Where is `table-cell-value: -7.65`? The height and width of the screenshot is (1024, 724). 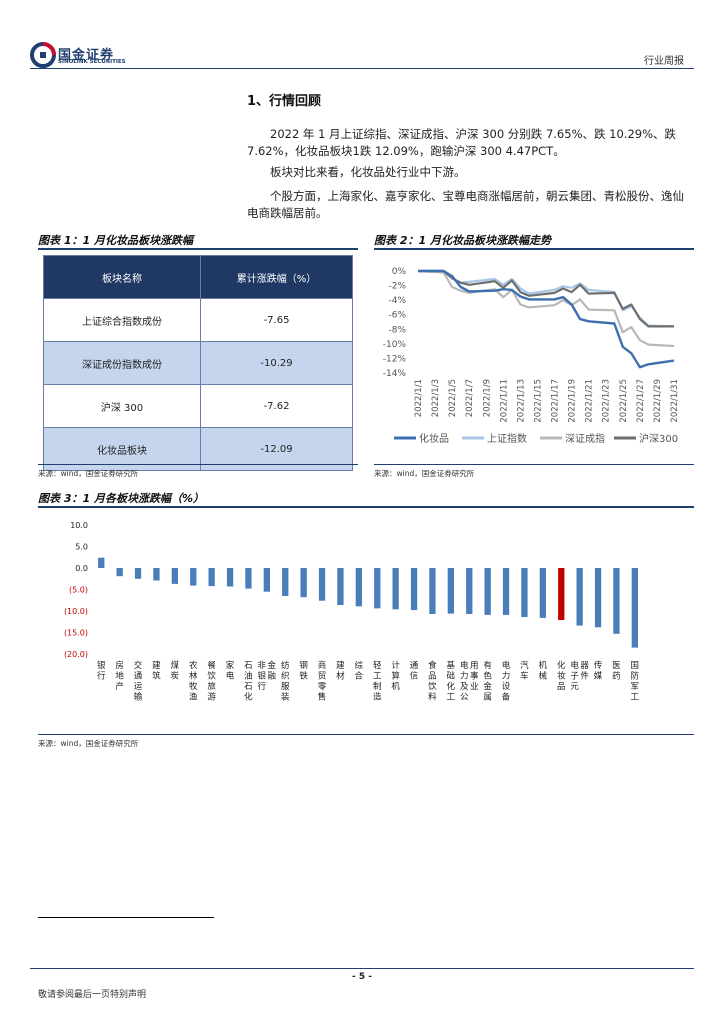
table-cell-value: -7.65 is located at coordinates (276, 320).